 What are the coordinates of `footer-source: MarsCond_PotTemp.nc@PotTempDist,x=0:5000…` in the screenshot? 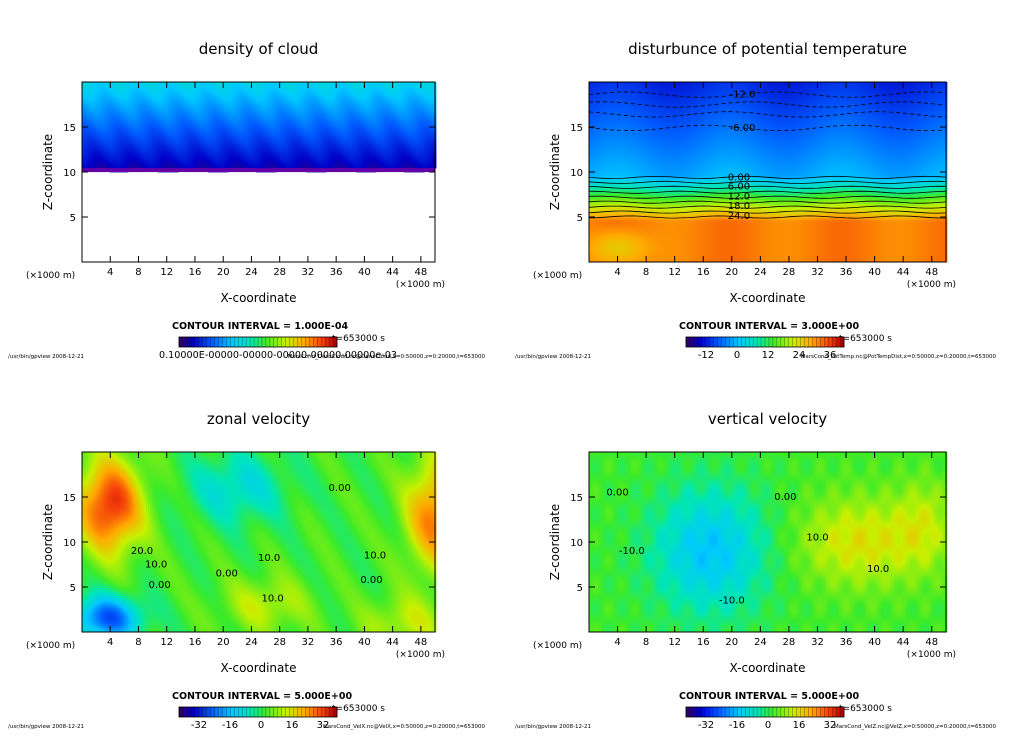 It's located at (899, 357).